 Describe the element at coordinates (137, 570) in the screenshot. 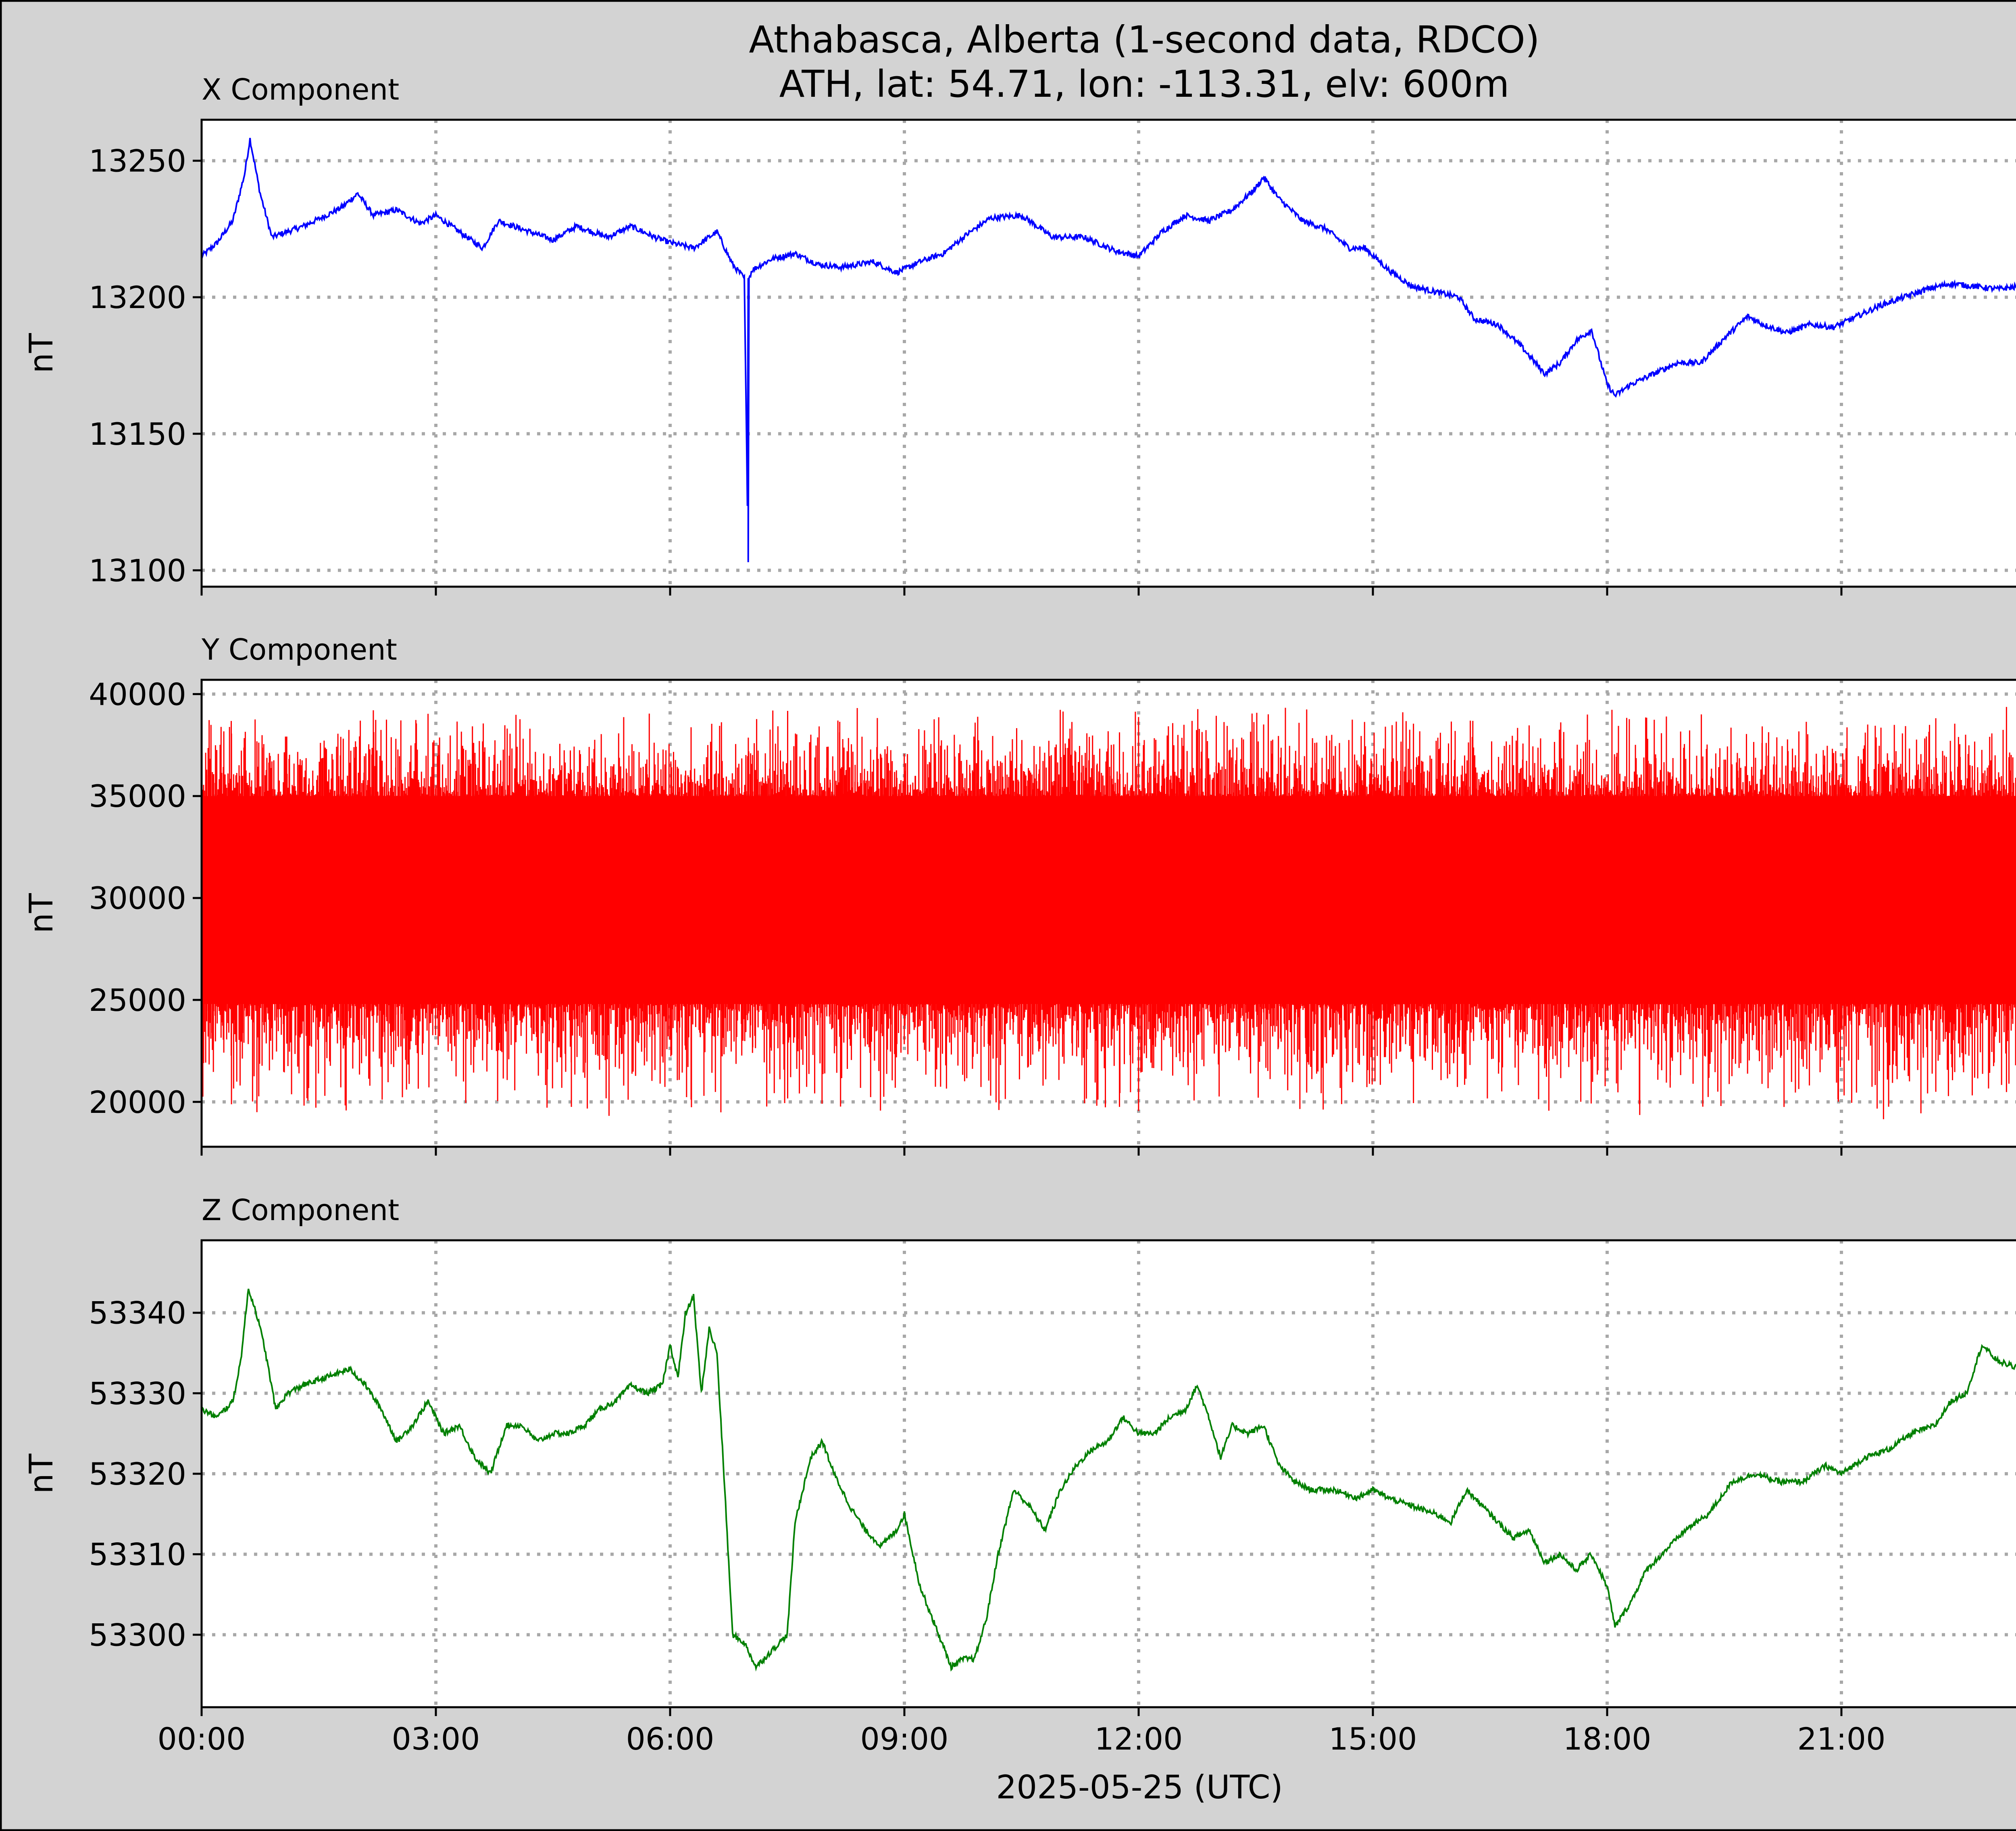

I see `y-tick-label: 13100` at that location.